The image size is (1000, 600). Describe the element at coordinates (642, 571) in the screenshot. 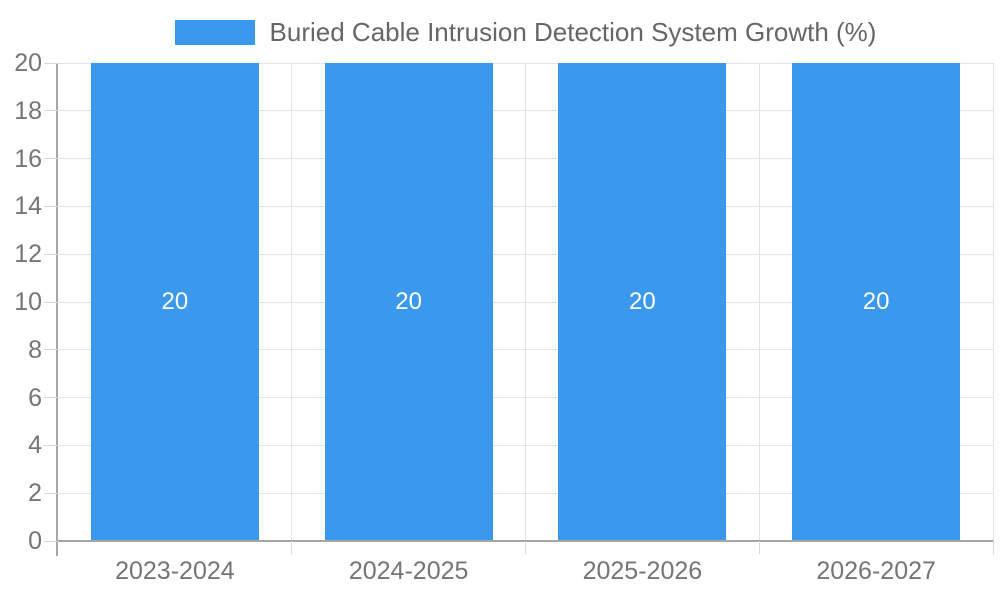

I see `x-axis-category-label: 2025-2026` at that location.